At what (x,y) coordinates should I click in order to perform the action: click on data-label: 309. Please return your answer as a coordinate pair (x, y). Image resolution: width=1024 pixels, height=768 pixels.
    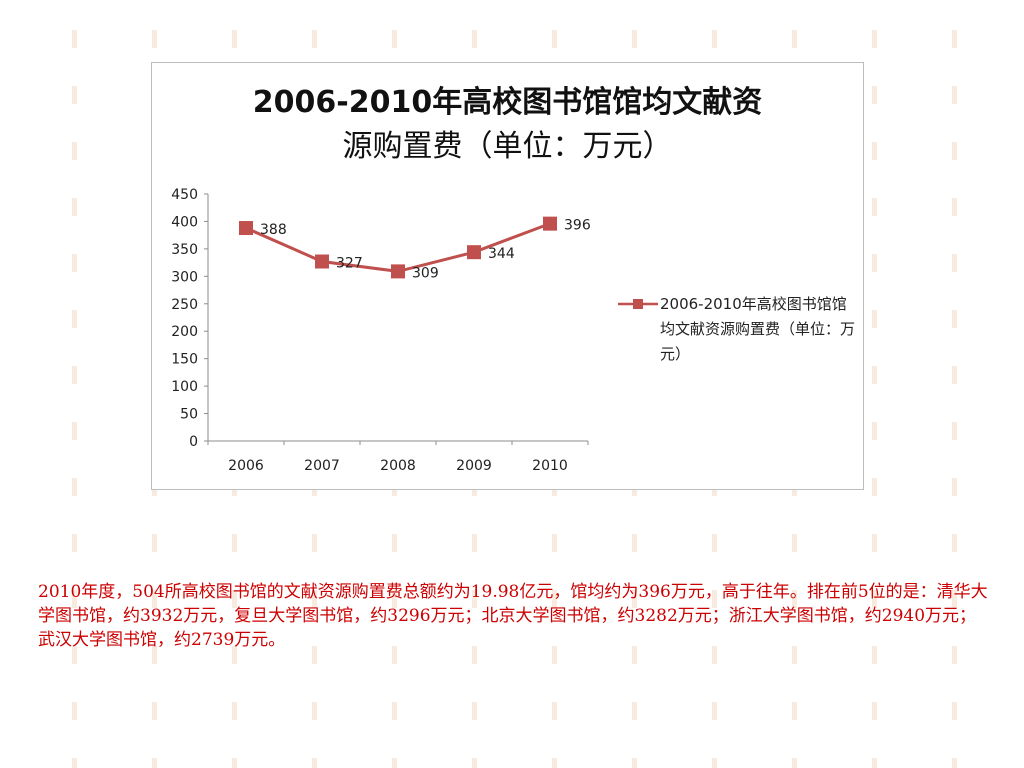
    Looking at the image, I should click on (425, 273).